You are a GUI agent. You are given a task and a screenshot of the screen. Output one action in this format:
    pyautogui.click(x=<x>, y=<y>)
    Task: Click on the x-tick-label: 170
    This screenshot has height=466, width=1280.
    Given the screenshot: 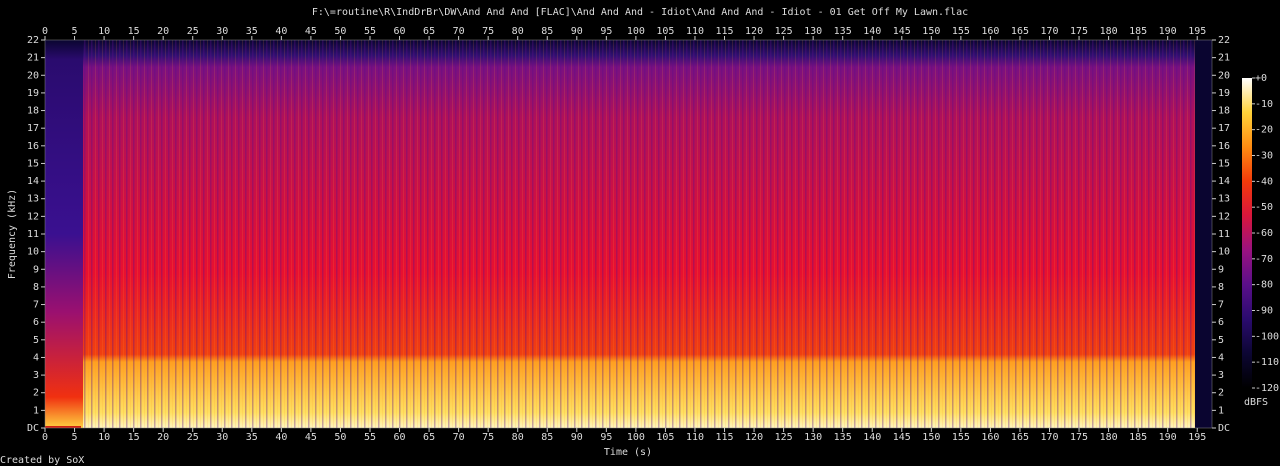 What is the action you would take?
    pyautogui.click(x=1049, y=437)
    